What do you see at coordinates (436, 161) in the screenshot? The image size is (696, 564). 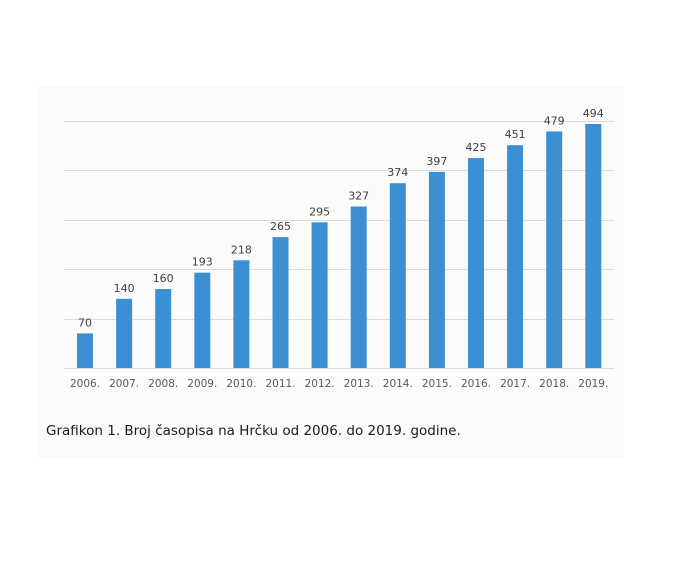 I see `data-label: 397` at bounding box center [436, 161].